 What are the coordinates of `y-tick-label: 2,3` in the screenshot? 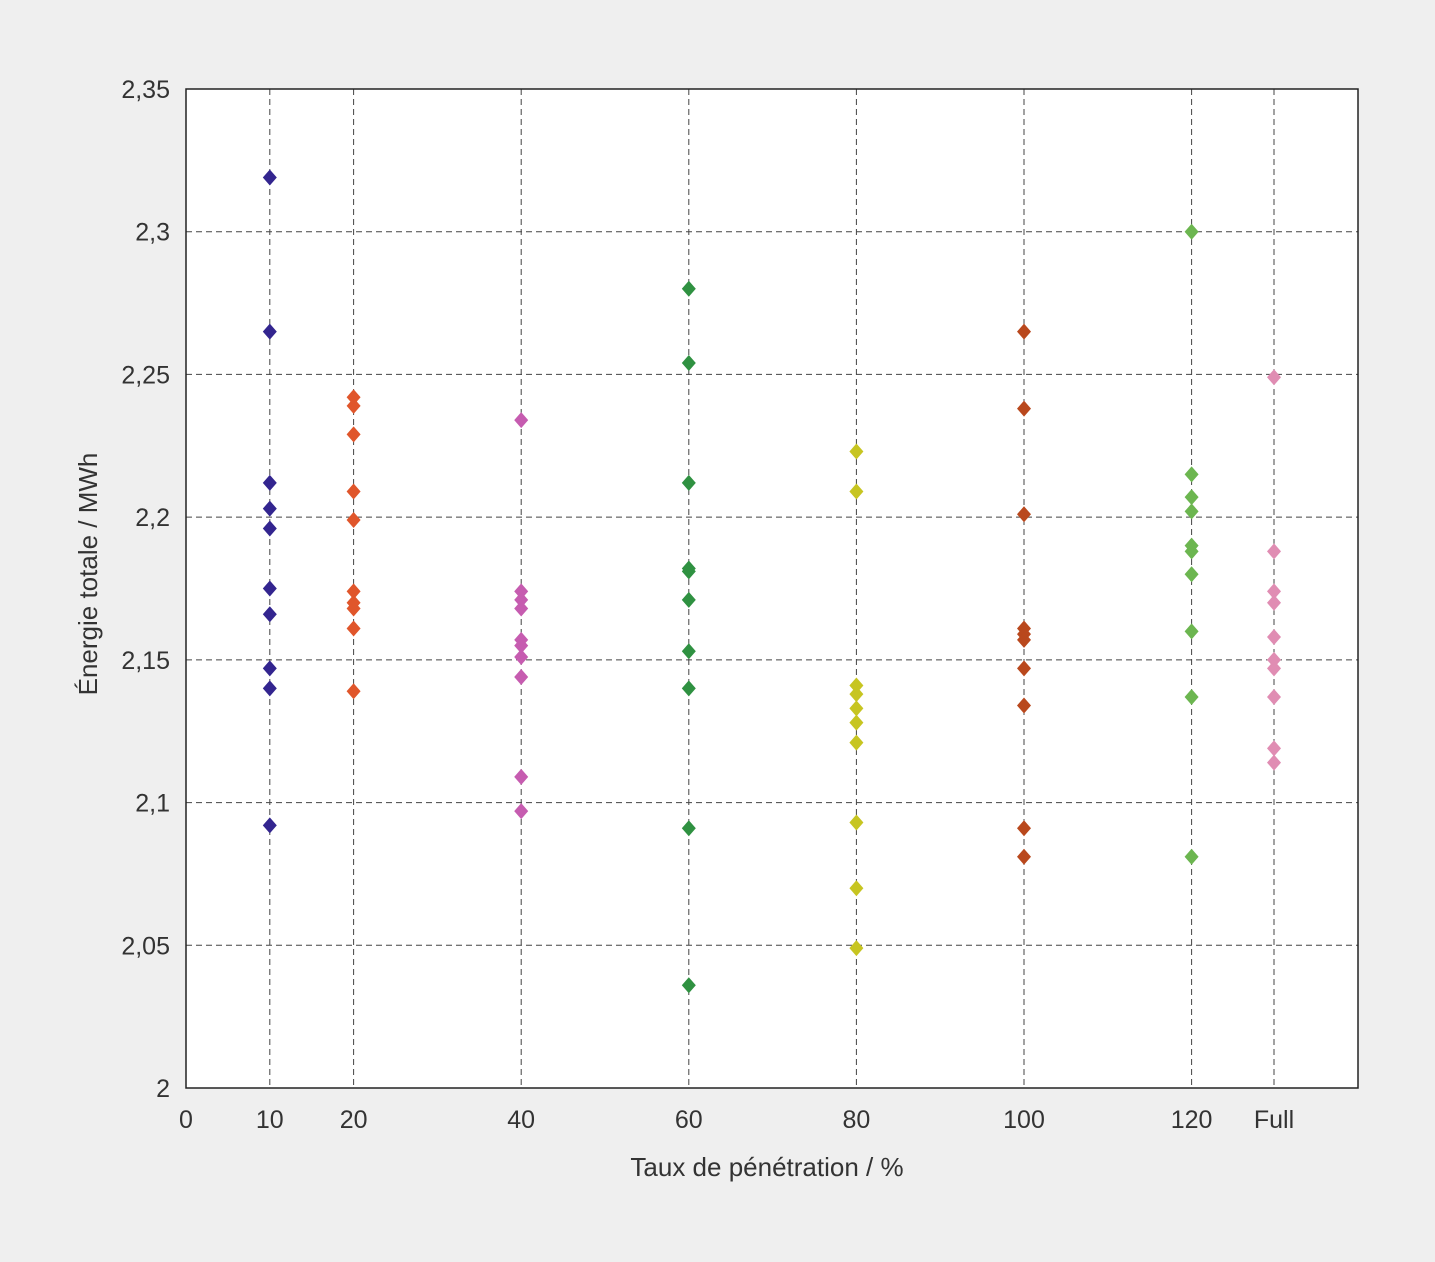 It's located at (152, 233).